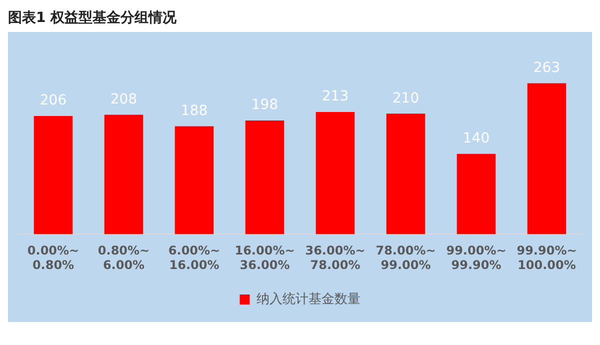  I want to click on x-tick-label: 99.00%~99.90%, so click(476, 258).